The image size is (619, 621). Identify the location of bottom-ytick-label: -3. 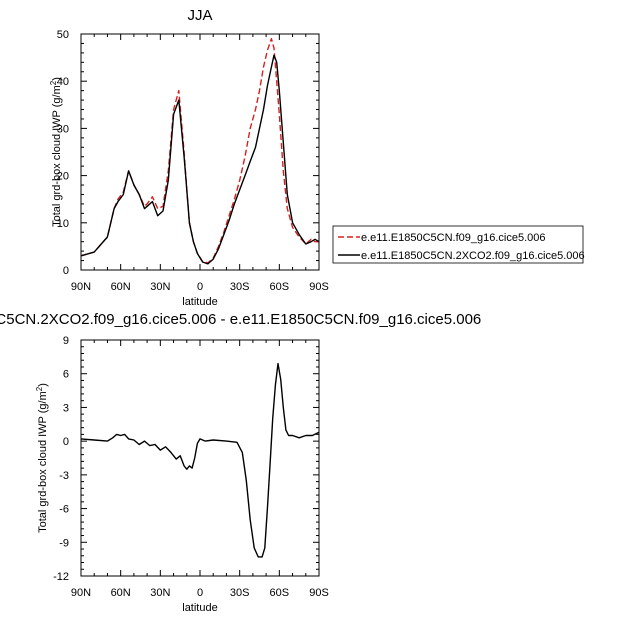
(64, 476).